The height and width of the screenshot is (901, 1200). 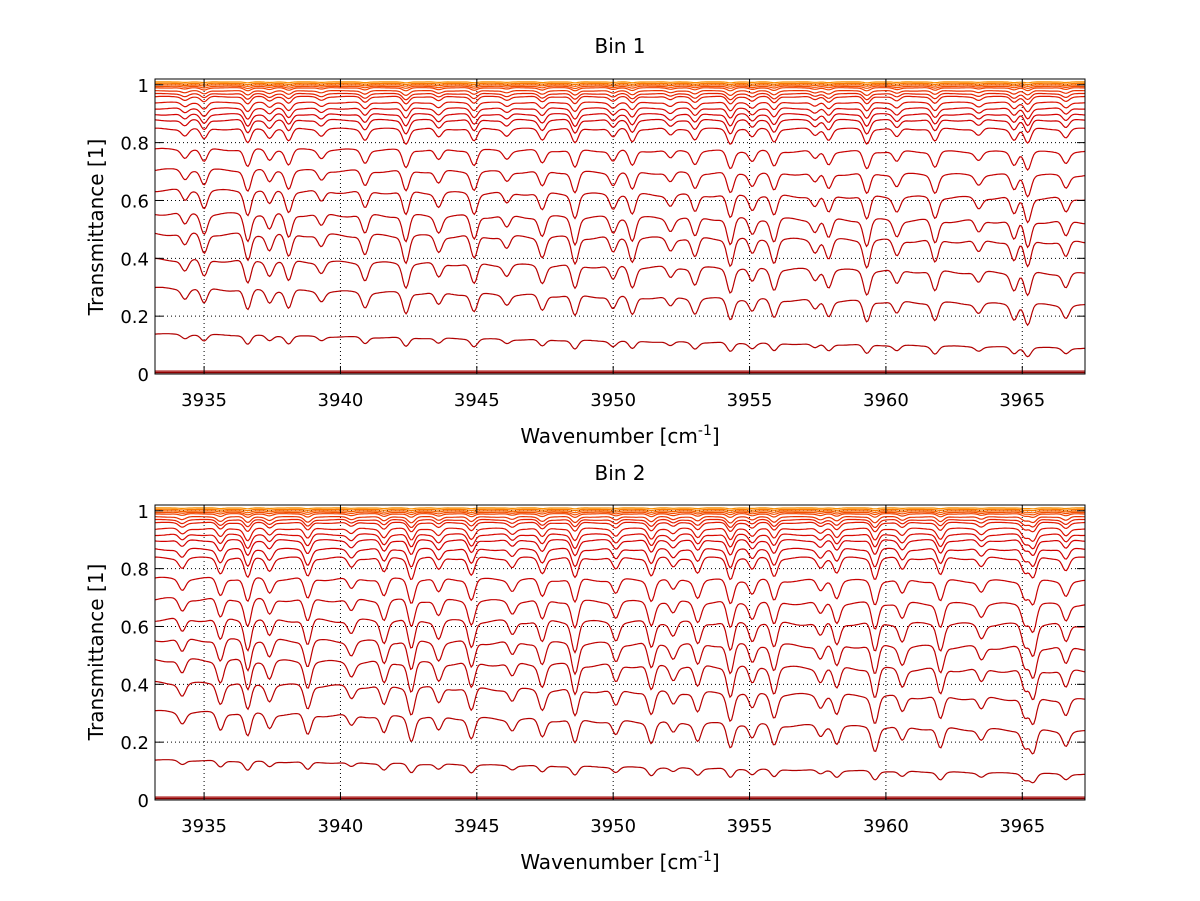 I want to click on bin2-ytick-label: 0.6, so click(x=134, y=627).